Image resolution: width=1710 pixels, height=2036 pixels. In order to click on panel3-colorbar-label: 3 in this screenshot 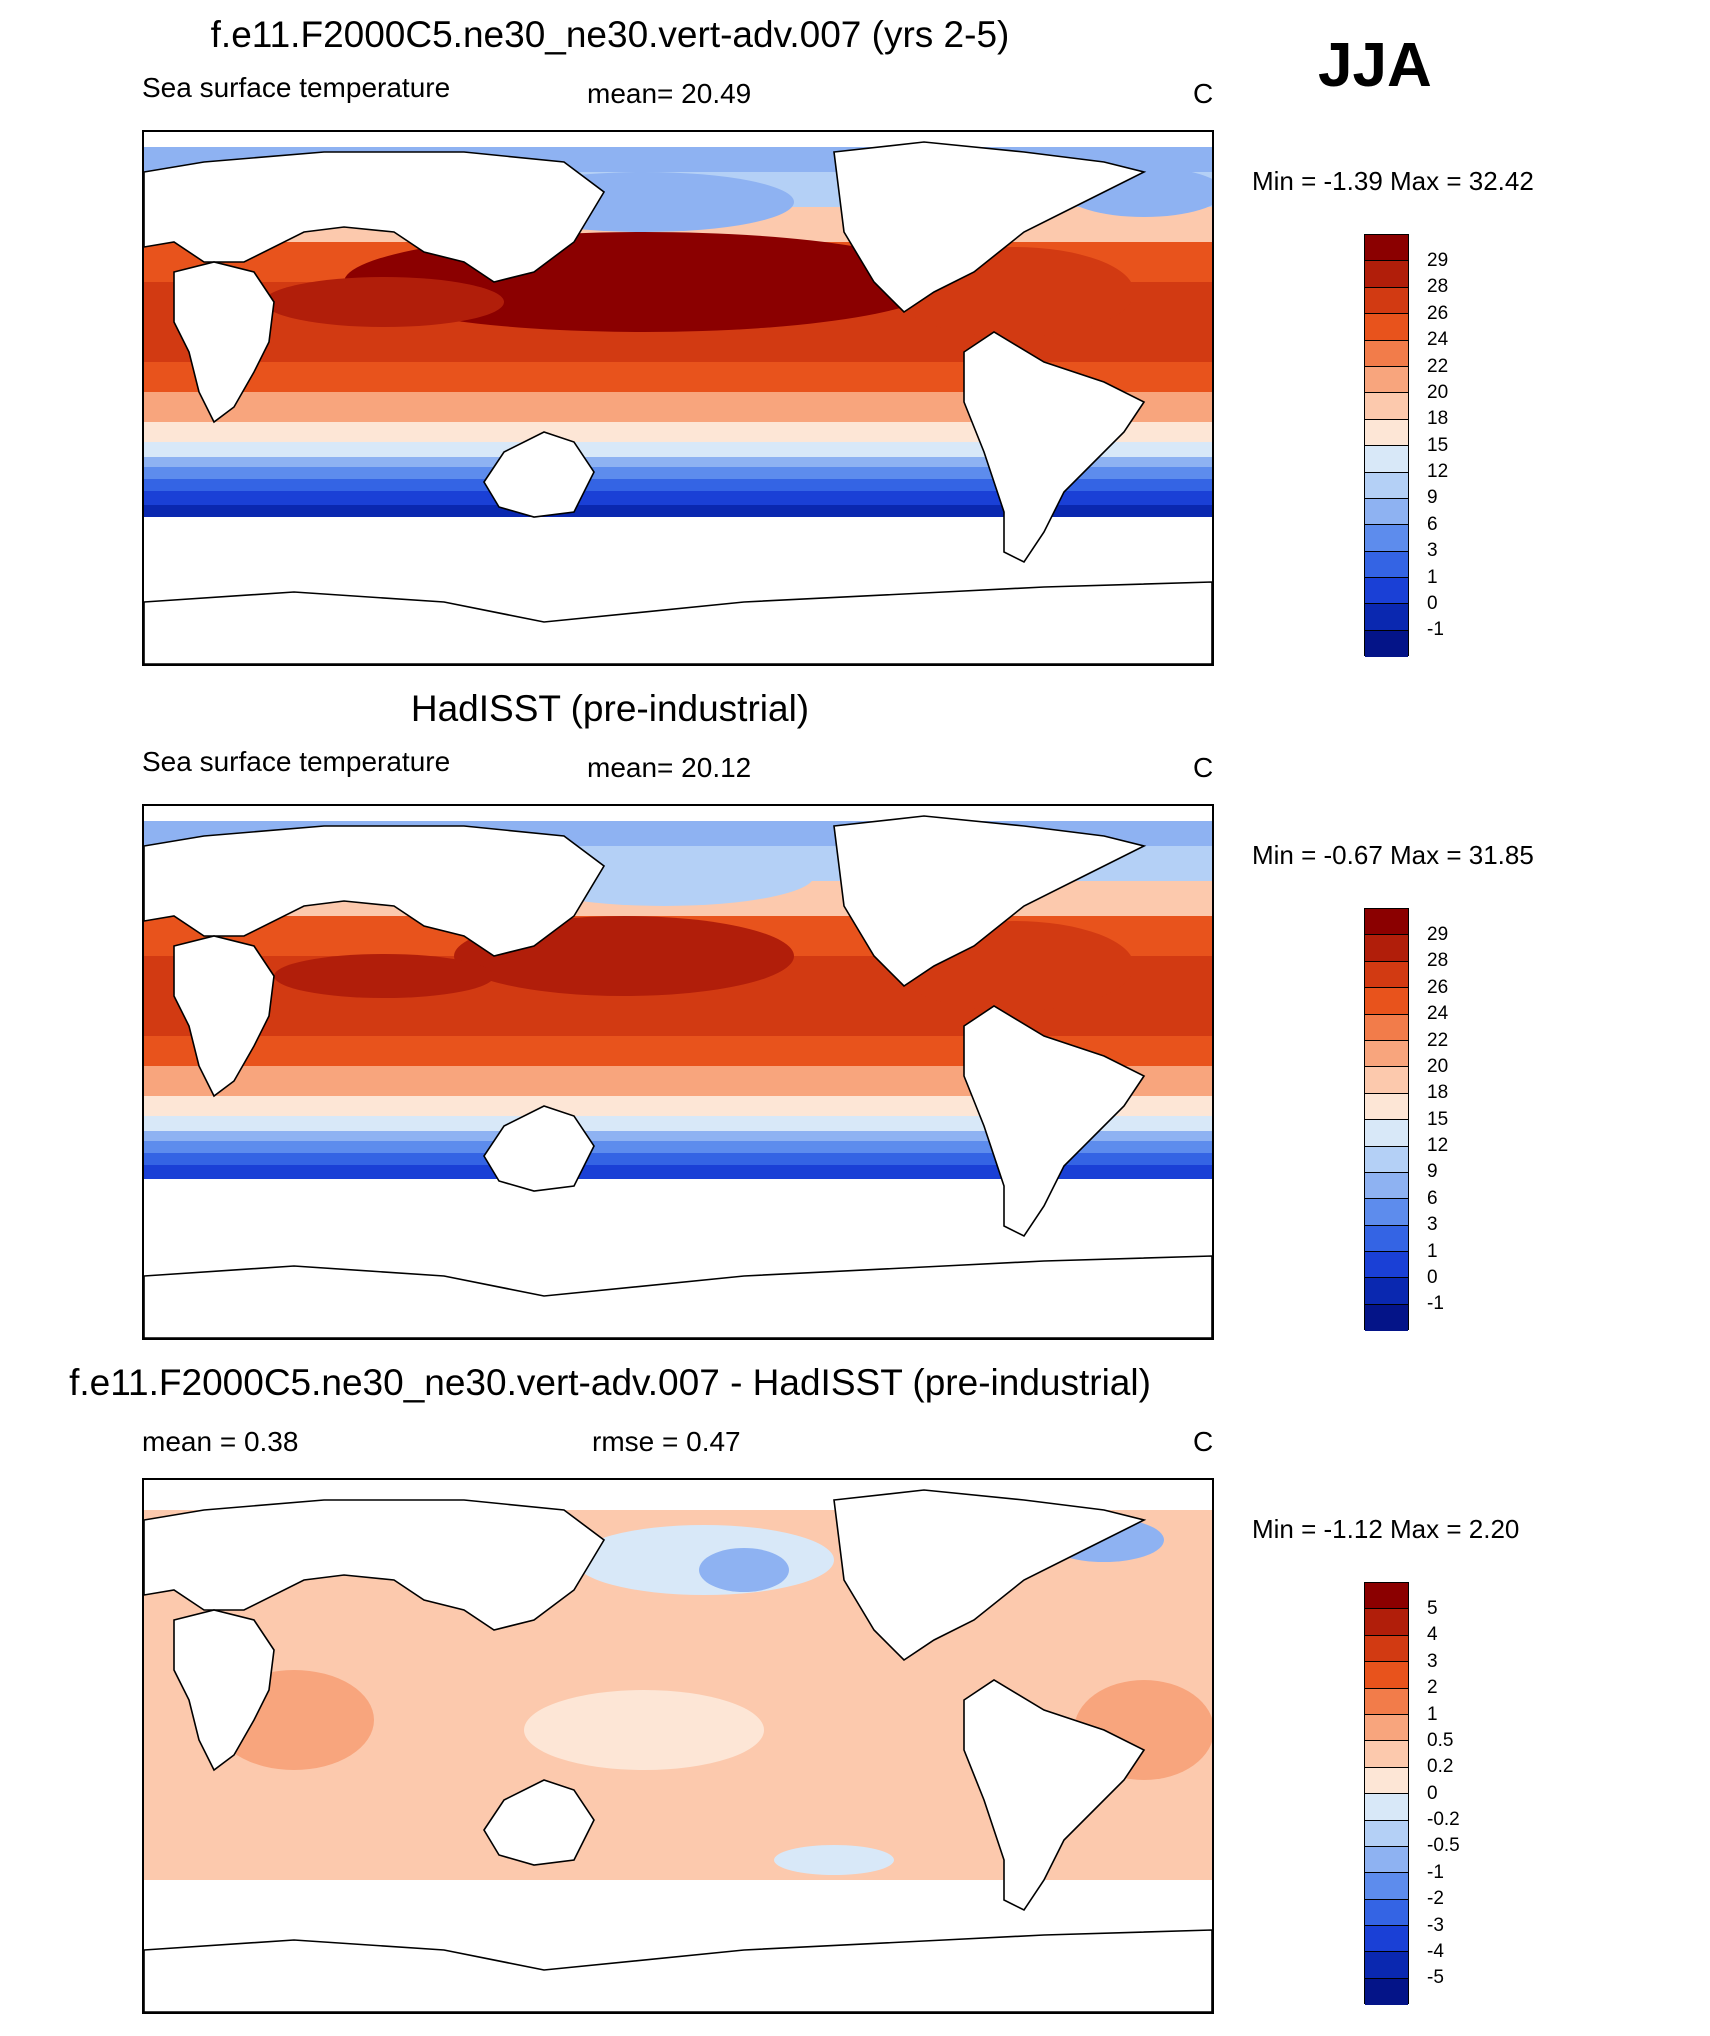, I will do `click(1432, 1661)`.